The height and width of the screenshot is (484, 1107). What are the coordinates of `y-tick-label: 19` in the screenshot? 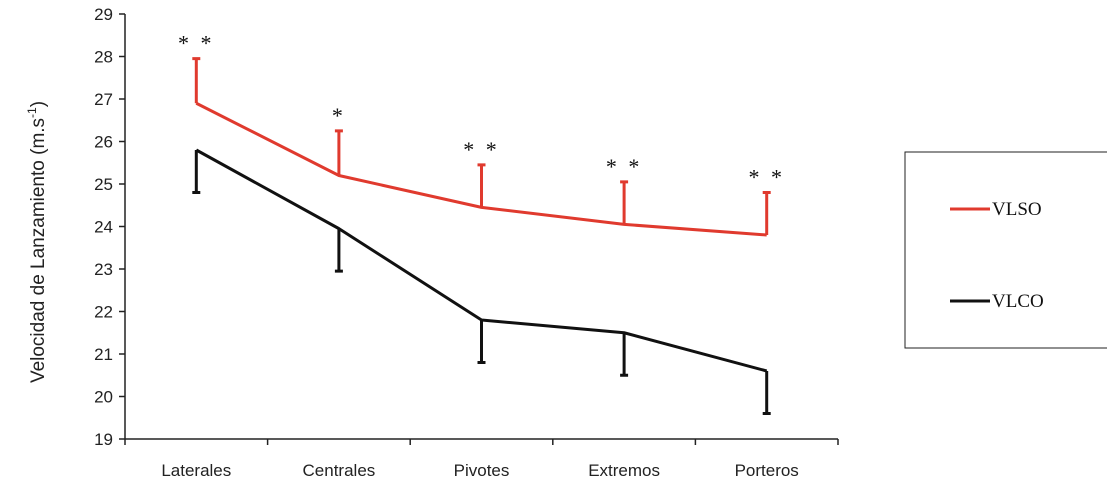 It's located at (103, 439).